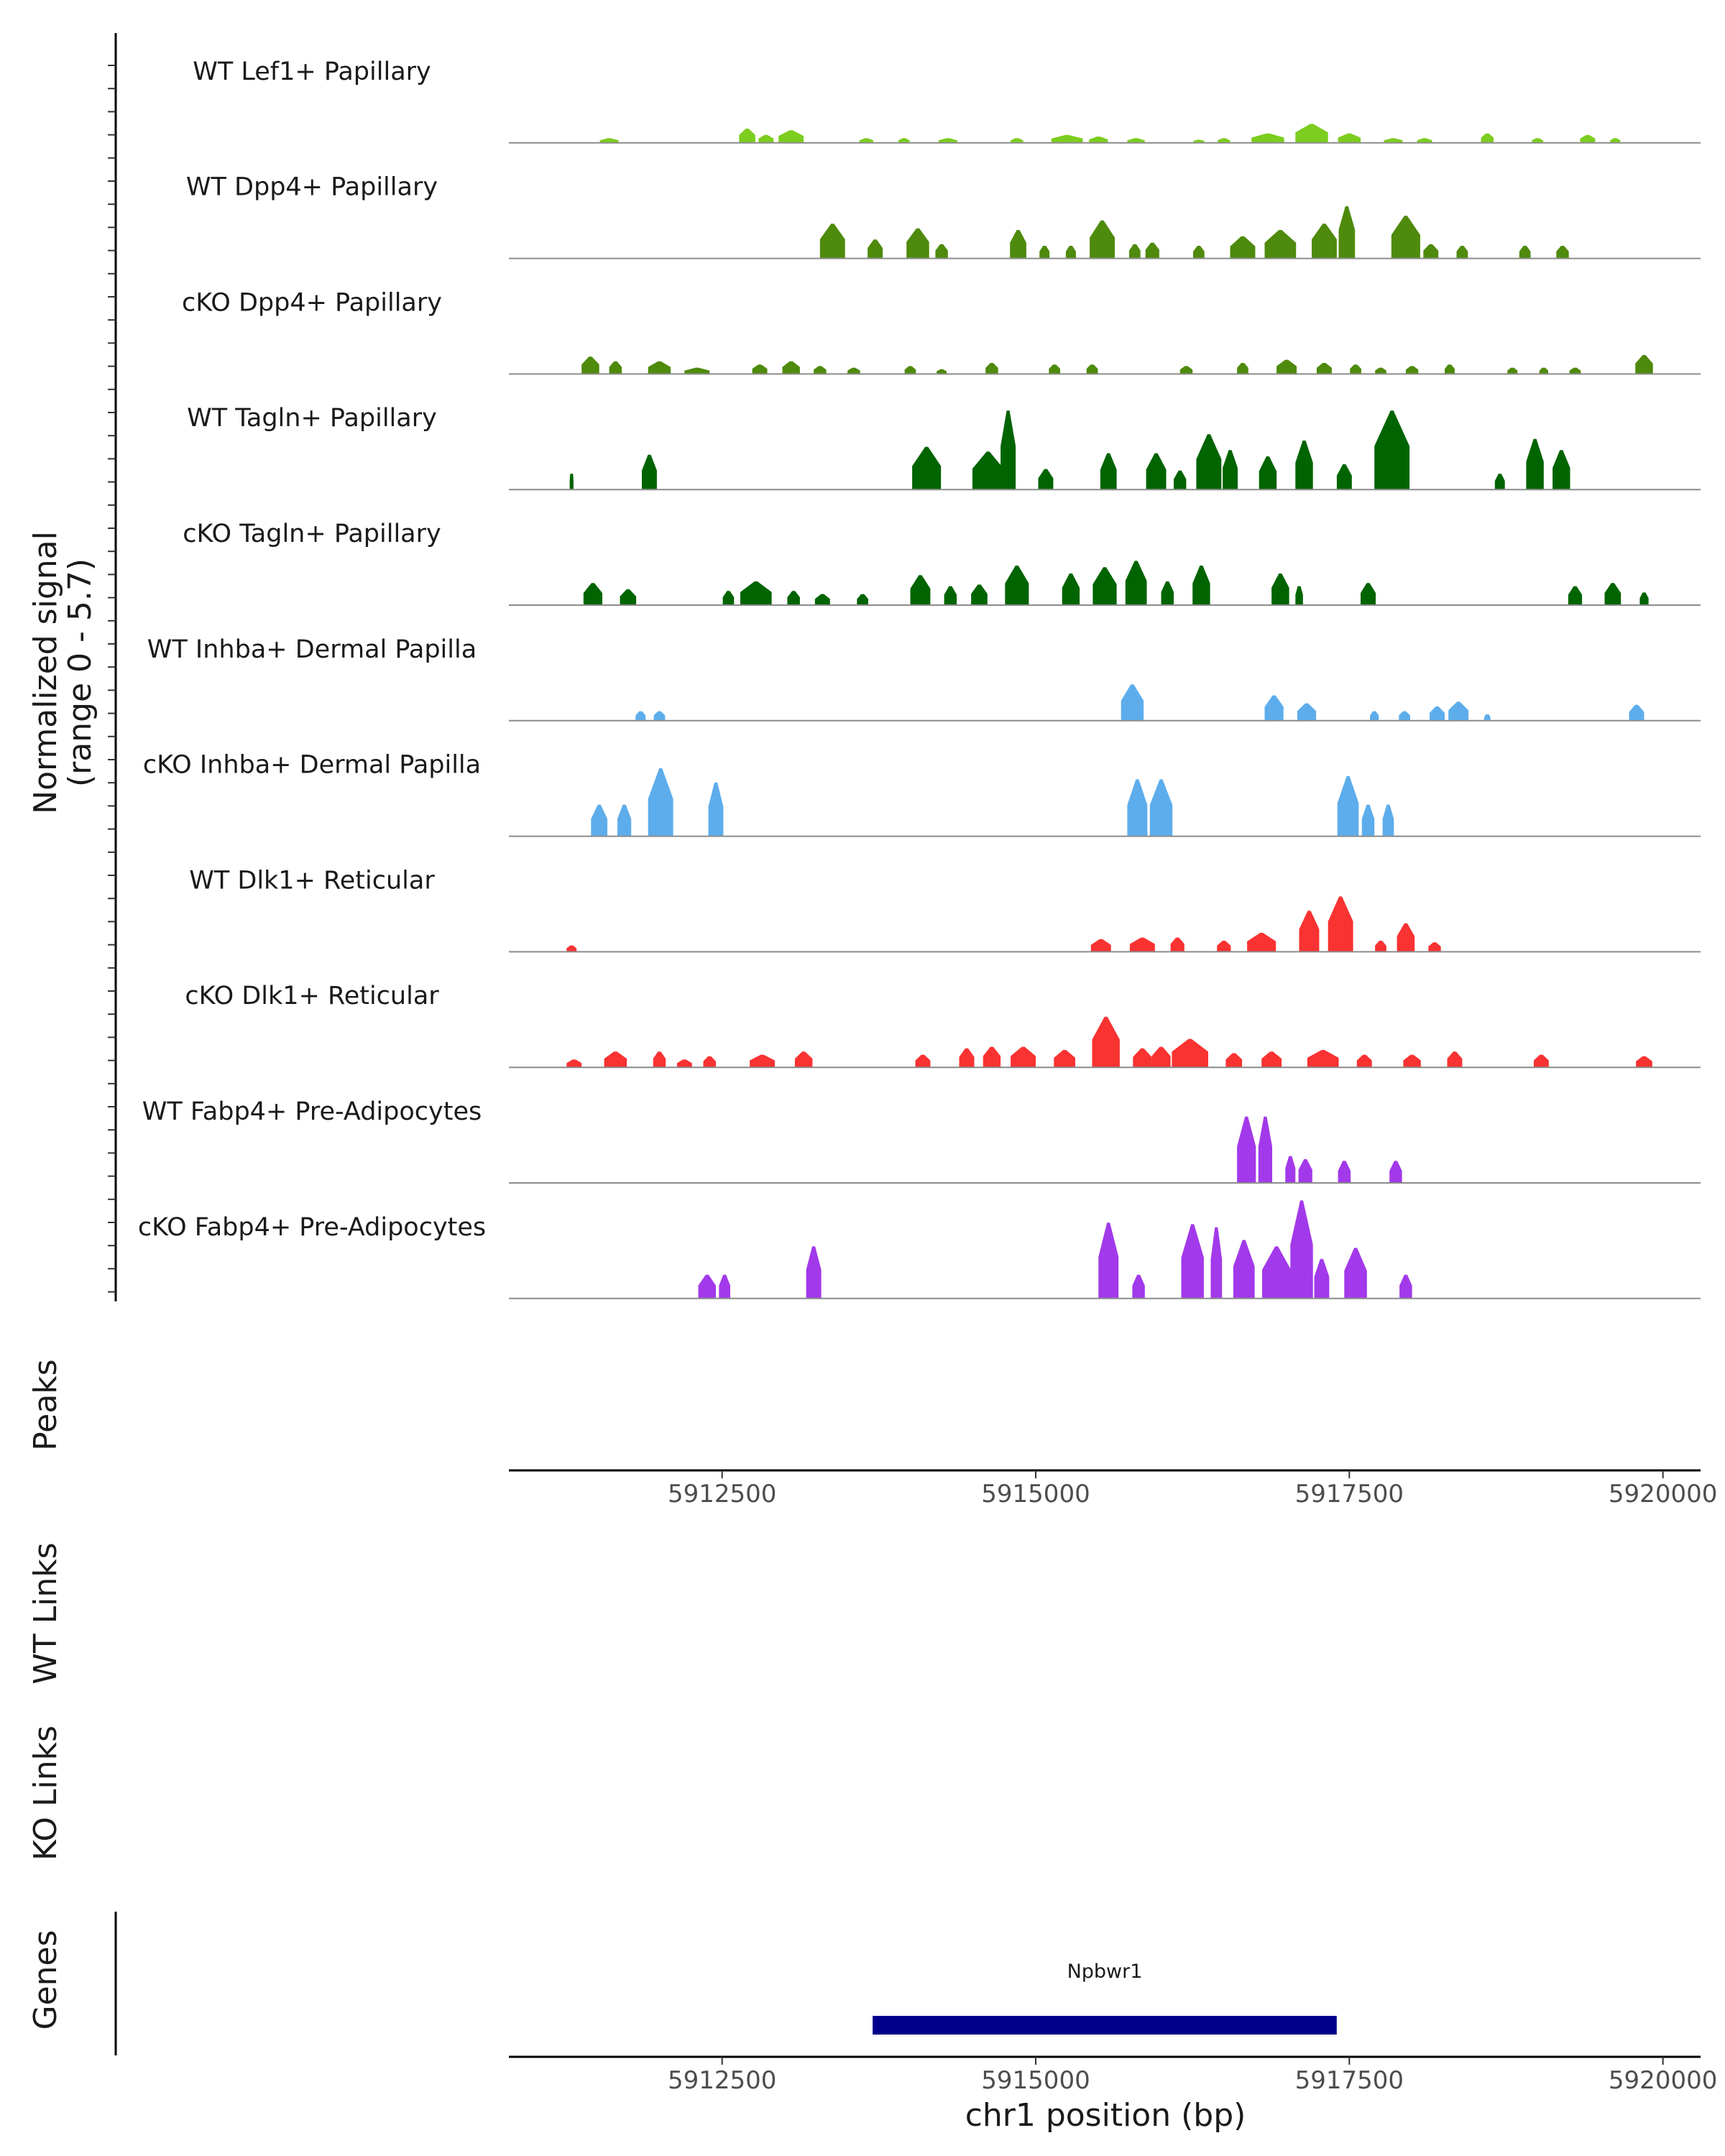 Image resolution: width=1725 pixels, height=2156 pixels. I want to click on x-tick-label: 5920000, so click(1663, 1494).